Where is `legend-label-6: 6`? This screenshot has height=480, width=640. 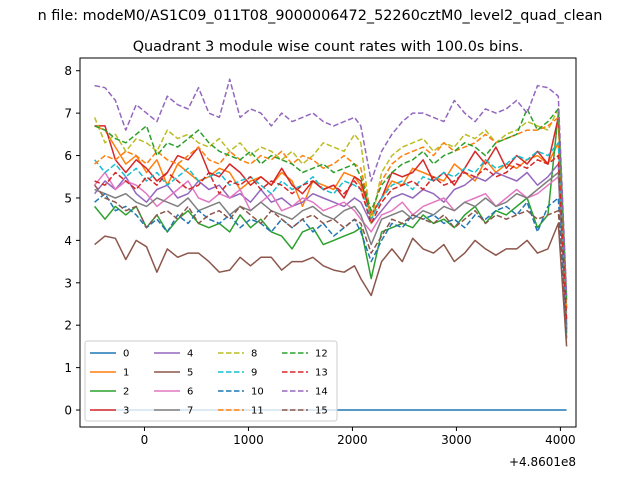
legend-label-6: 6 is located at coordinates (190, 392).